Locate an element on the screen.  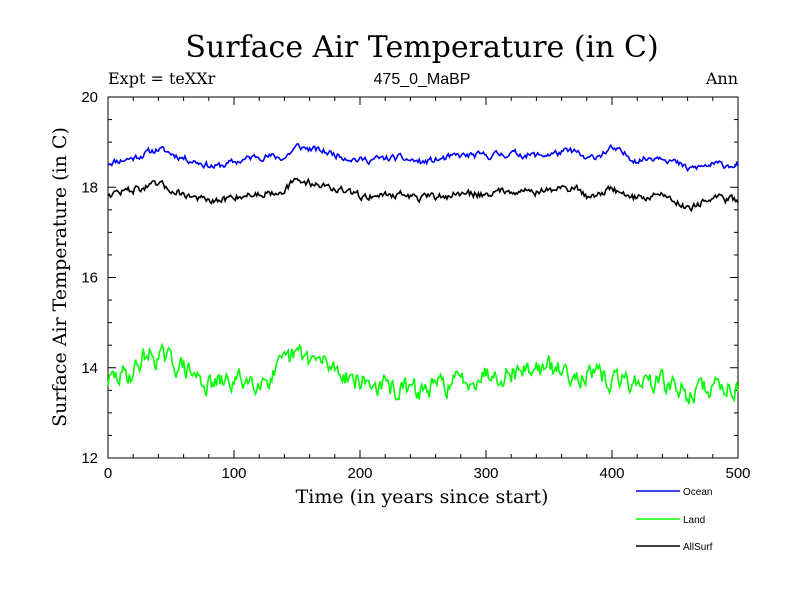
experiment-label: Expt = teXXr is located at coordinates (162, 78).